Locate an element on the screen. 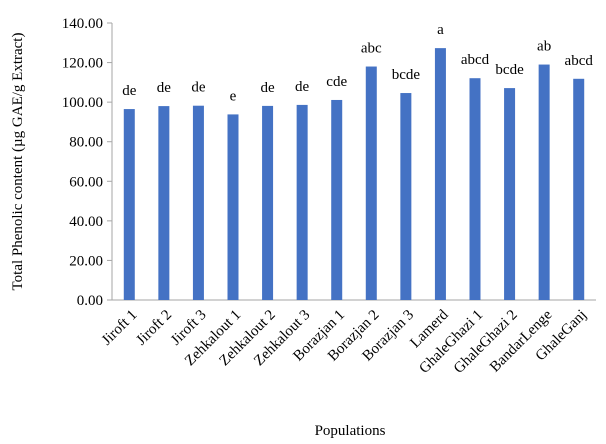 This screenshot has width=606, height=444. y-tick-label: 80.00 is located at coordinates (86, 143).